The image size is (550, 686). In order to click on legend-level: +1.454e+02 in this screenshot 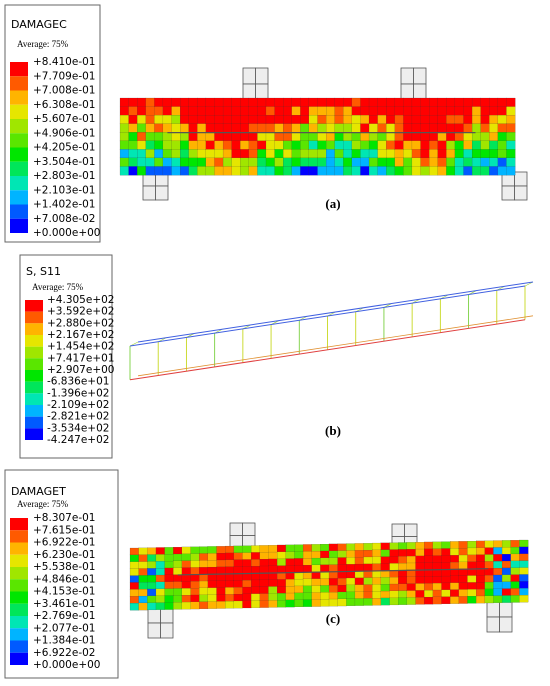, I will do `click(80, 347)`.